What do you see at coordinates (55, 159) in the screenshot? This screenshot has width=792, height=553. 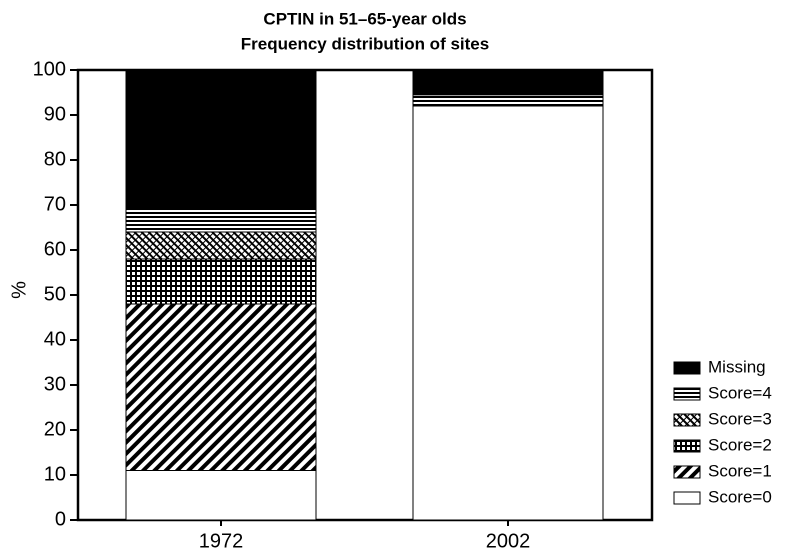 I see `y-tick-label: 80` at bounding box center [55, 159].